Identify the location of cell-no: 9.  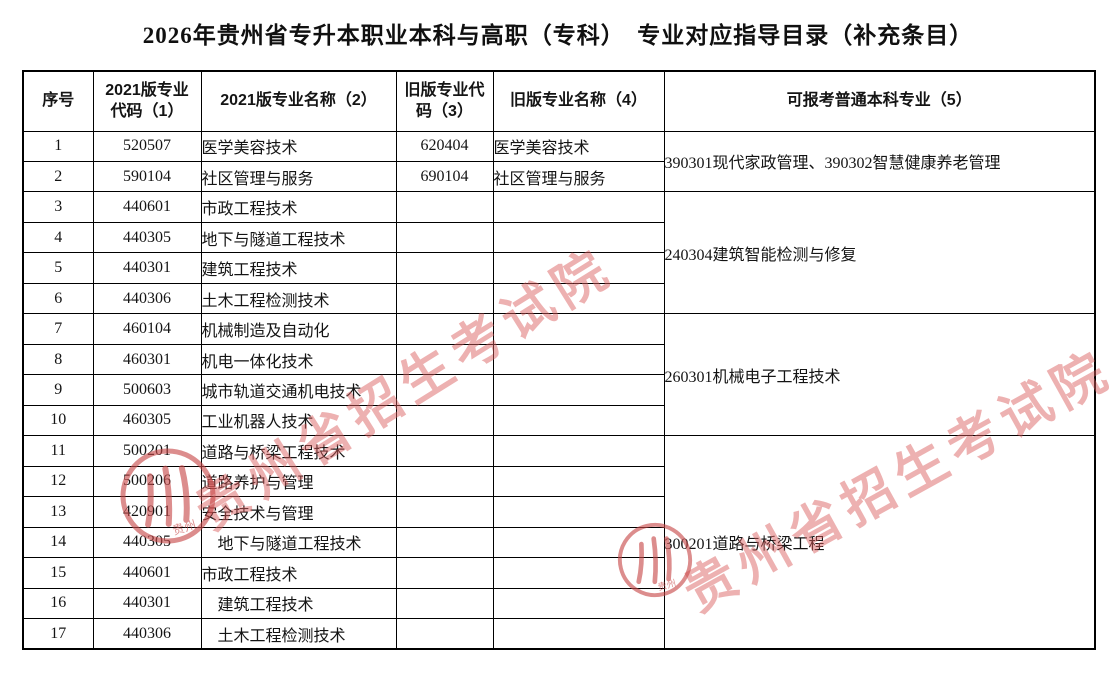
(58, 390).